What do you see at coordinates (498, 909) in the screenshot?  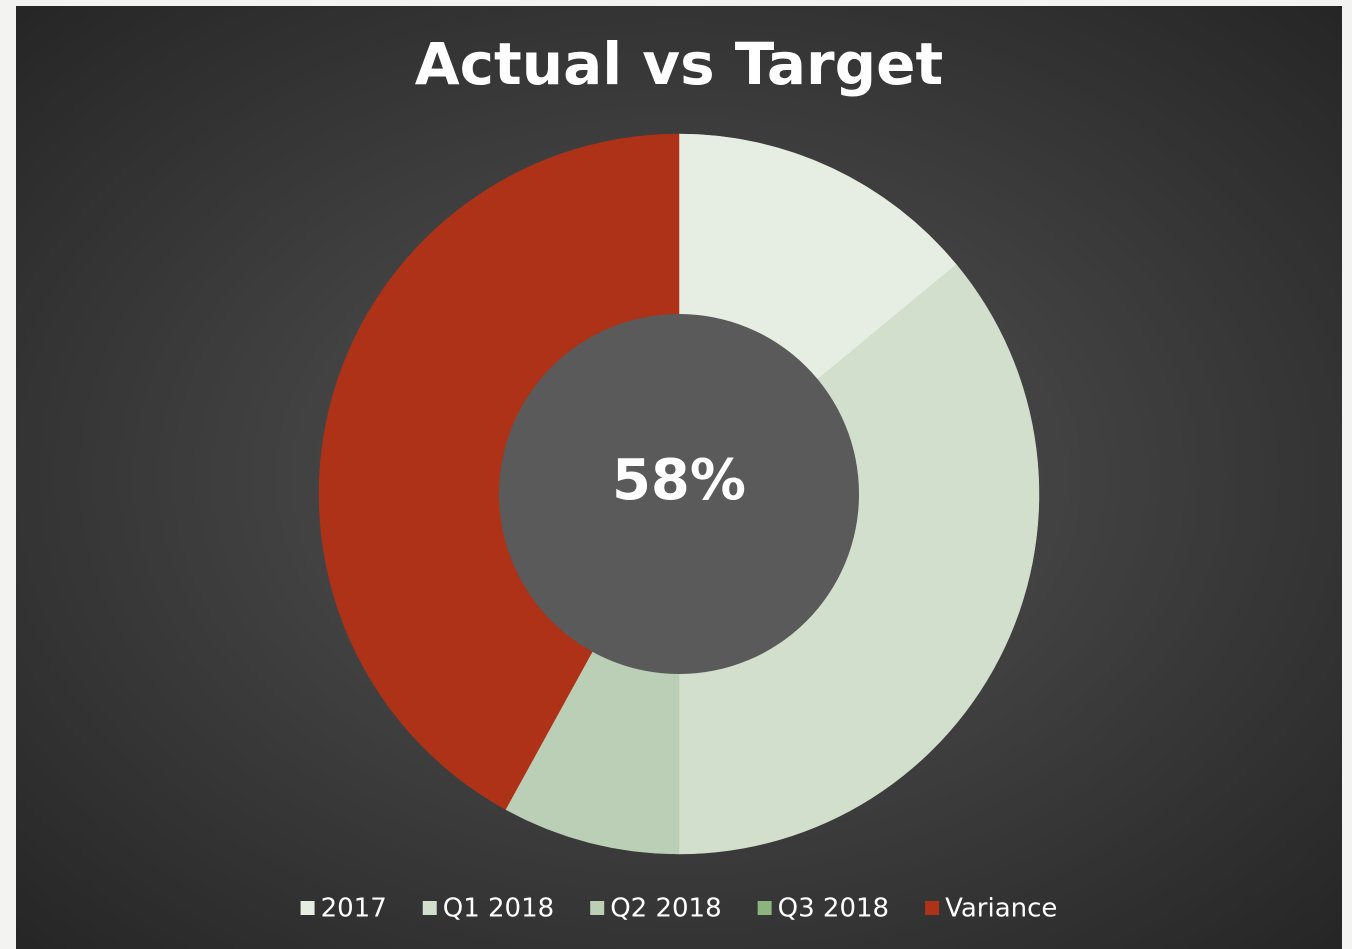 I see `legend-label: Q1 2018` at bounding box center [498, 909].